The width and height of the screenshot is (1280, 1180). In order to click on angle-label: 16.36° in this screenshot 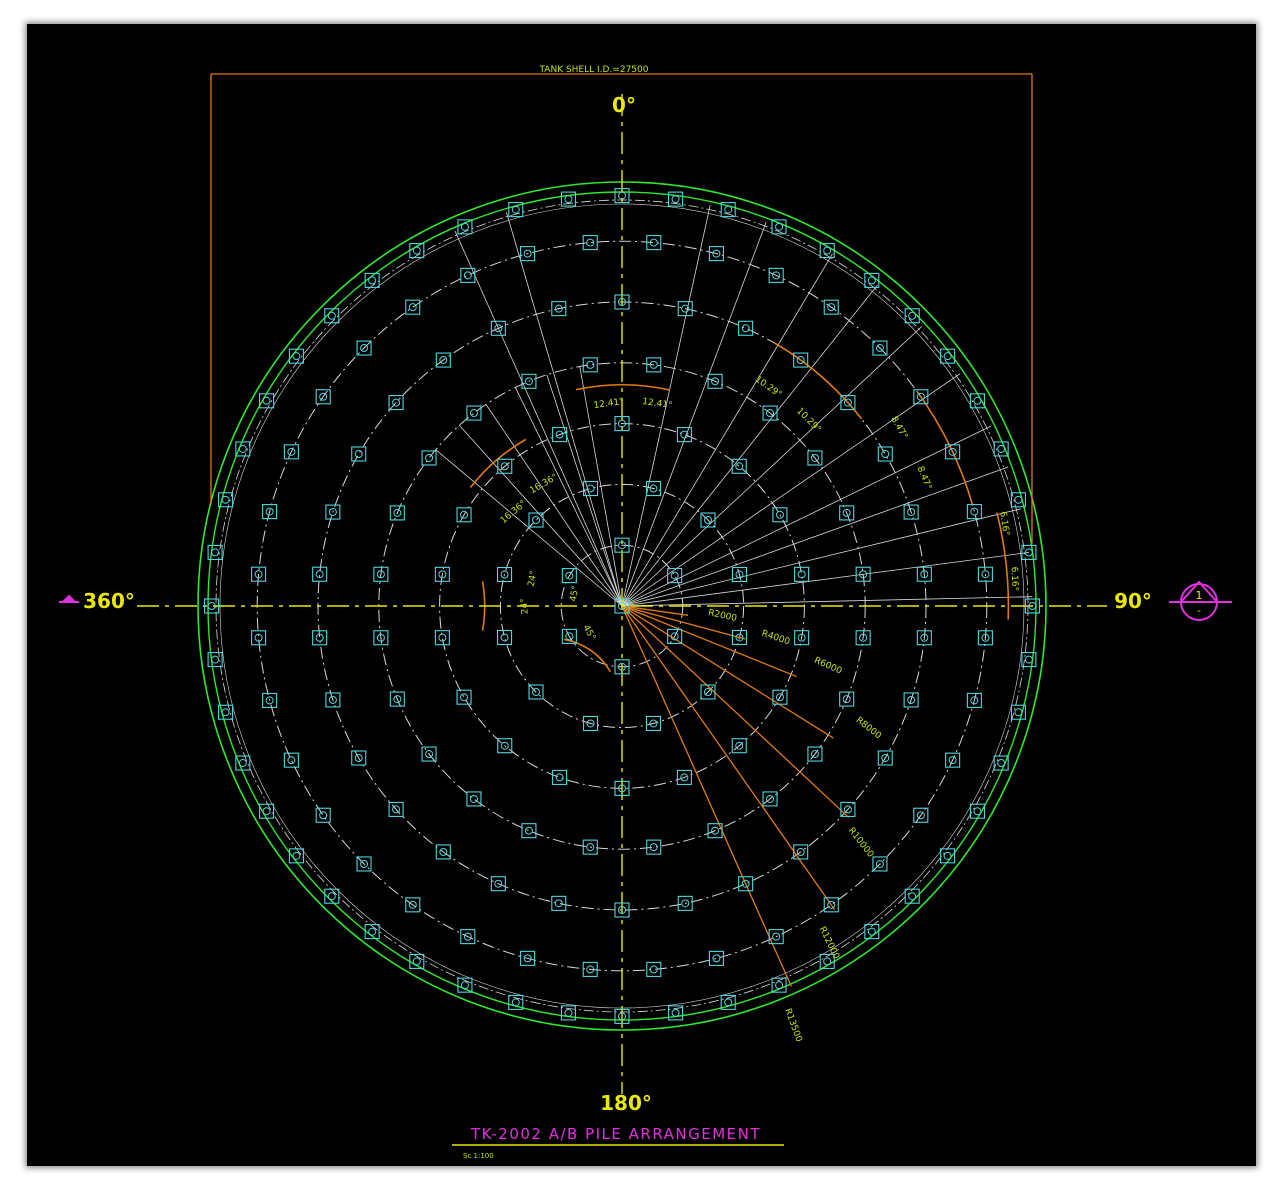, I will do `click(514, 512)`.